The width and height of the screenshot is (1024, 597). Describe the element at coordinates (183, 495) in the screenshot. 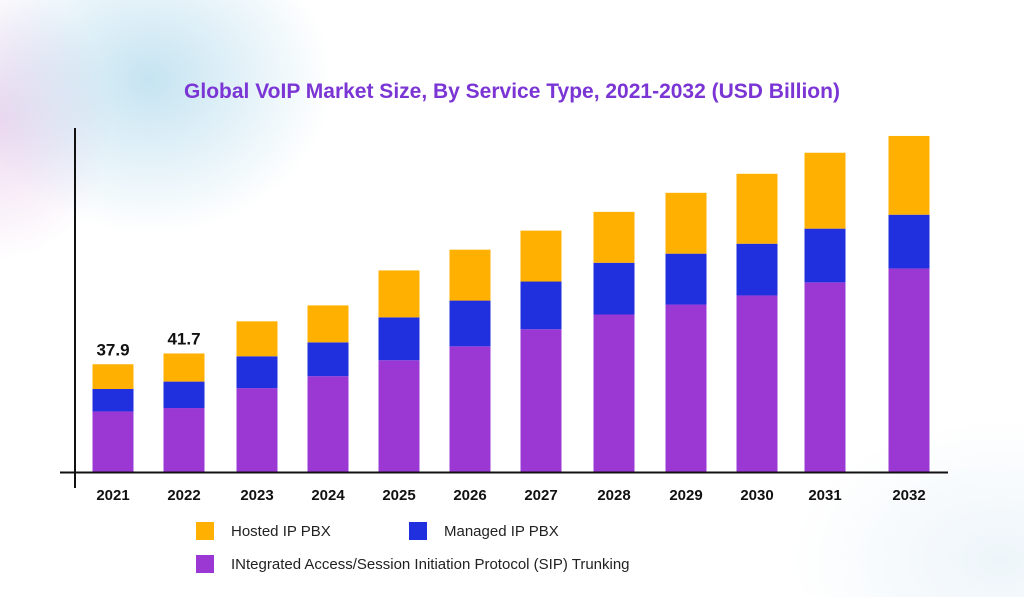

I see `x-tick-label: 2022` at that location.